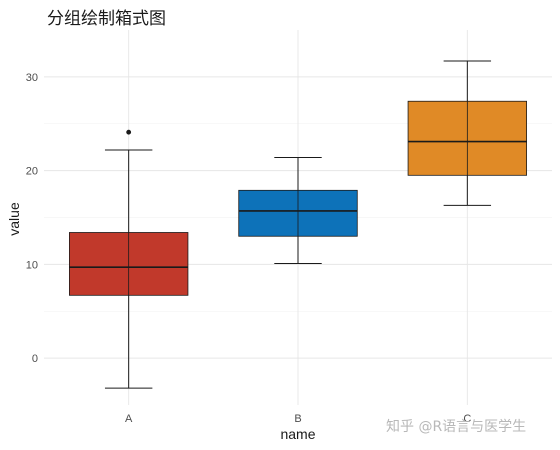 The height and width of the screenshot is (450, 560). What do you see at coordinates (14, 219) in the screenshot?
I see `y-axis-title: value` at bounding box center [14, 219].